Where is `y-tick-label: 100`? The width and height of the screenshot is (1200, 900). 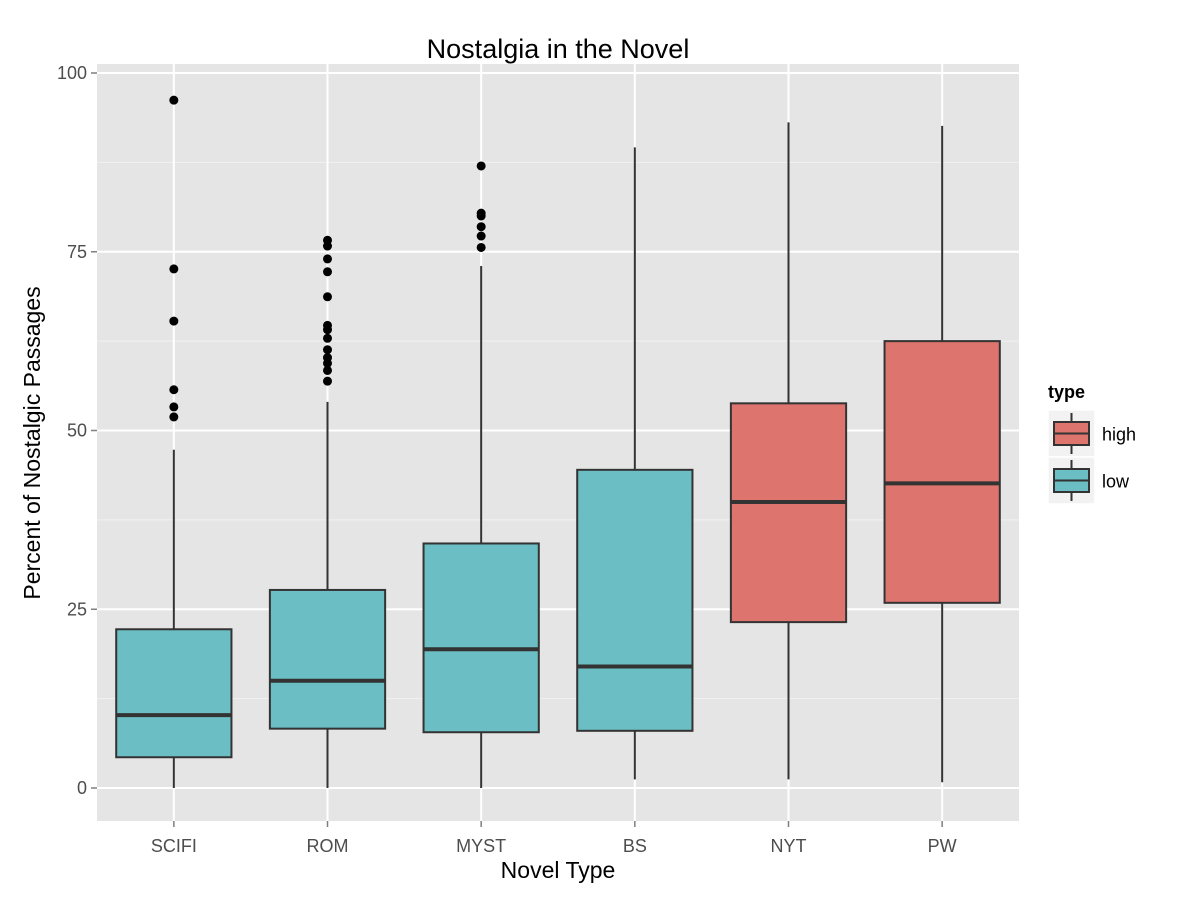
y-tick-label: 100 is located at coordinates (72, 73).